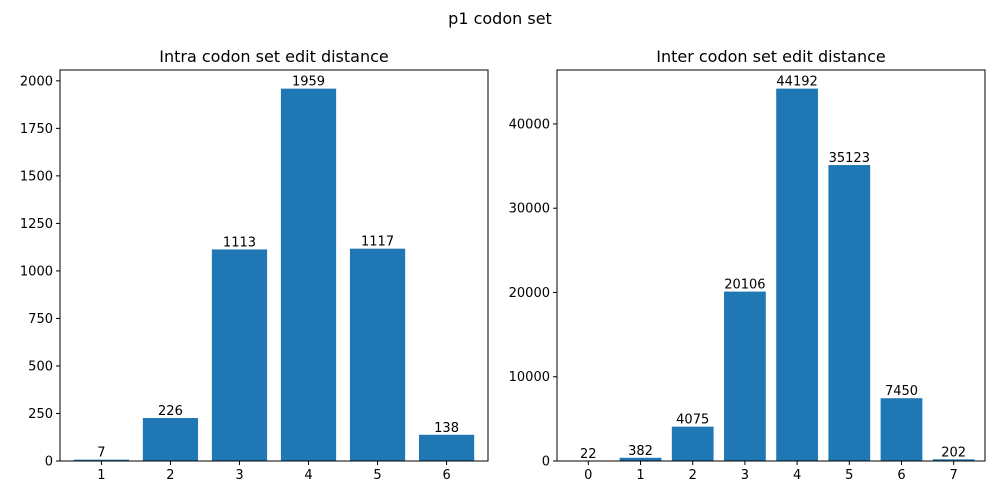 This screenshot has height=500, width=1000. I want to click on bar-value-label: 7450, so click(901, 391).